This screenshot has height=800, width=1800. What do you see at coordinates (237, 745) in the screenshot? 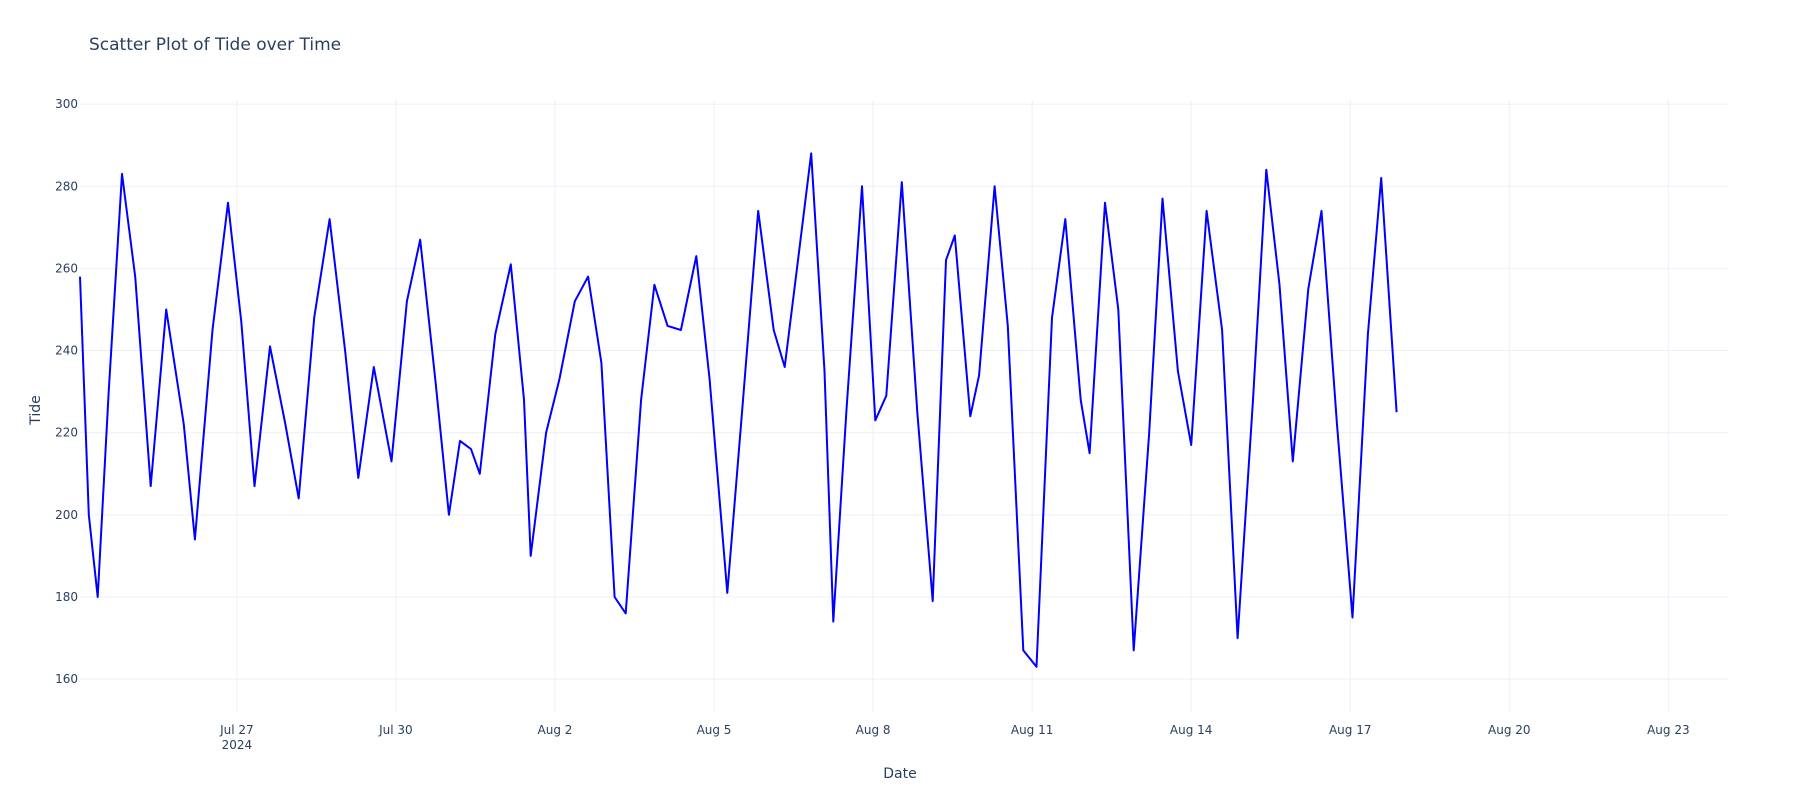
I see `x-tick-sublabel: 2024` at bounding box center [237, 745].